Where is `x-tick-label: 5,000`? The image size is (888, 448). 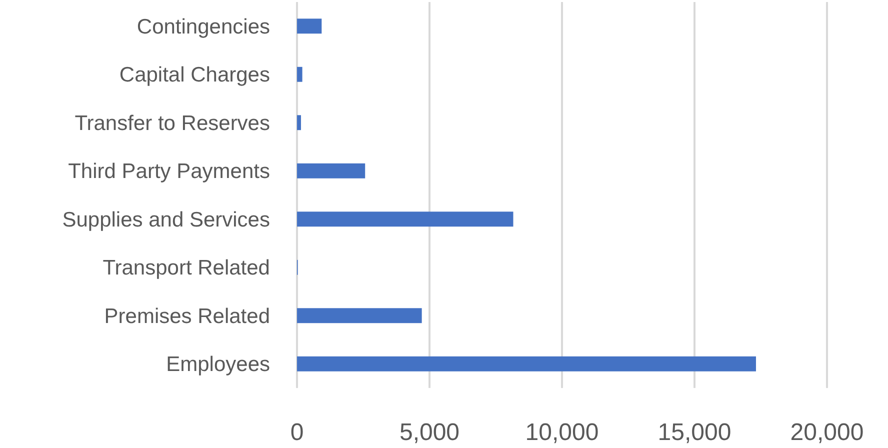
x-tick-label: 5,000 is located at coordinates (429, 432).